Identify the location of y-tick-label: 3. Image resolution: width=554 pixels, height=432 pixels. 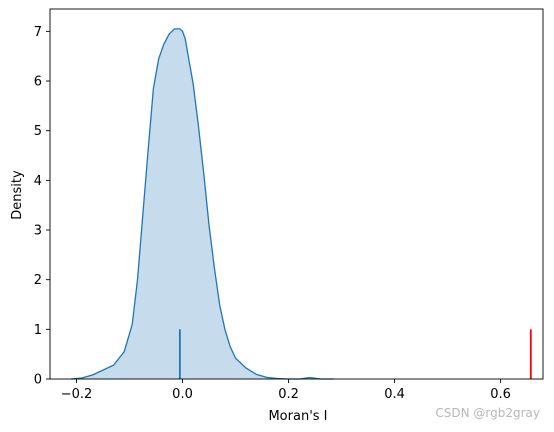
(38, 231).